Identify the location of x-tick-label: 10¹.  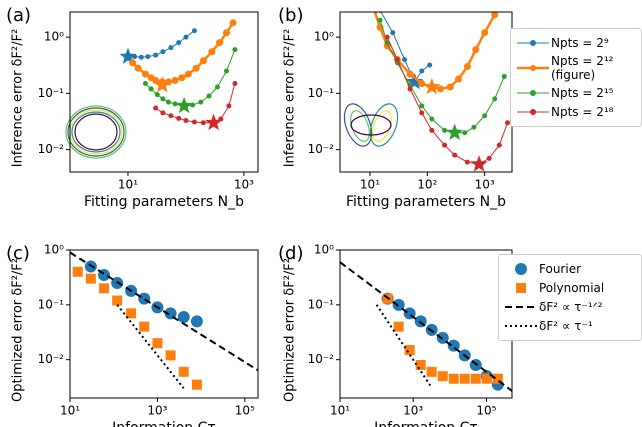
(128, 185).